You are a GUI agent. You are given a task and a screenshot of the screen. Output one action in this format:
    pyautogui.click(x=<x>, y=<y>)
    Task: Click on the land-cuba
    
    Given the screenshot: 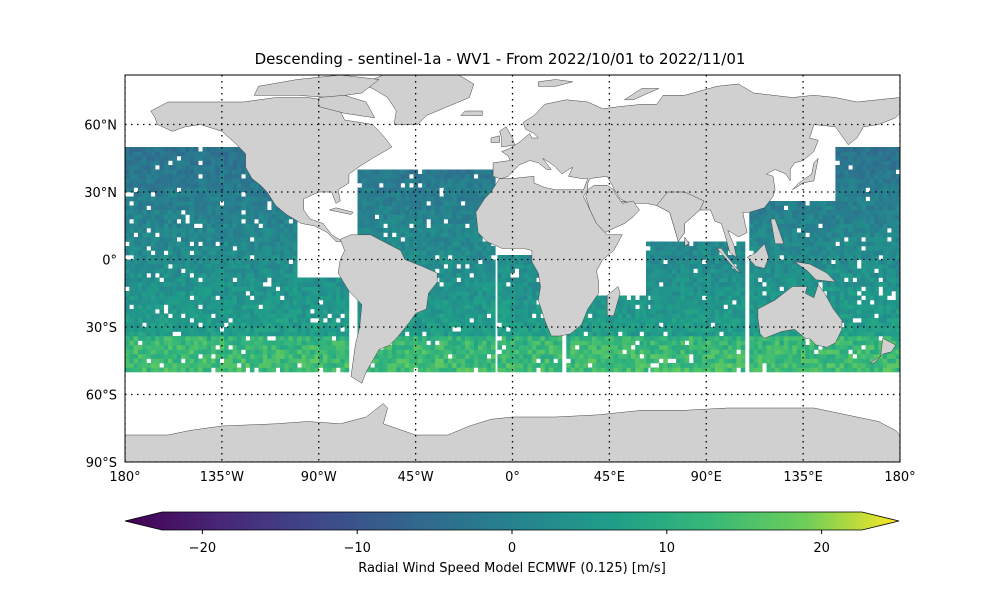 What is the action you would take?
    pyautogui.click(x=341, y=211)
    